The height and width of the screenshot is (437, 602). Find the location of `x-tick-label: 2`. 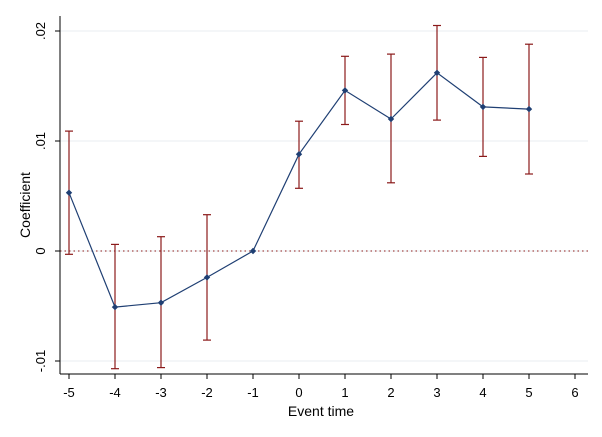

x-tick-label: 2 is located at coordinates (390, 392).